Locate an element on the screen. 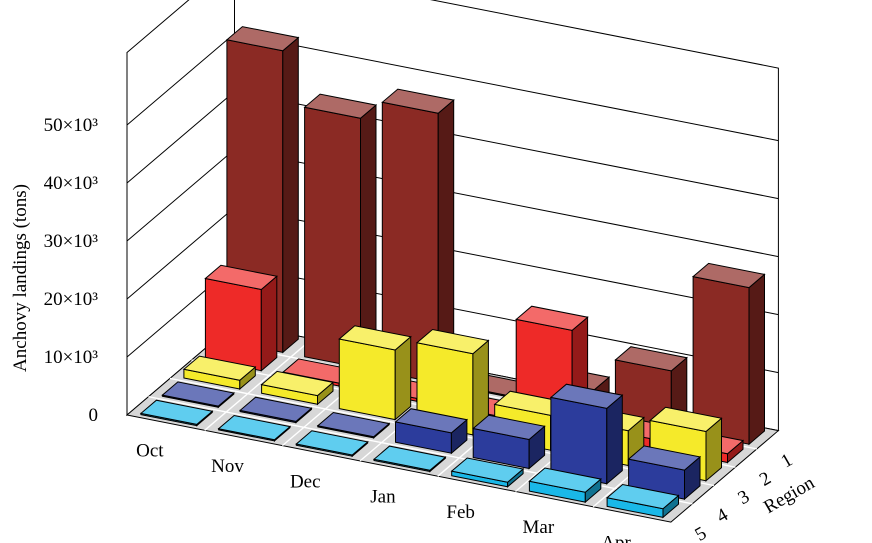  bar-oct-region-2-front is located at coordinates (233, 324).